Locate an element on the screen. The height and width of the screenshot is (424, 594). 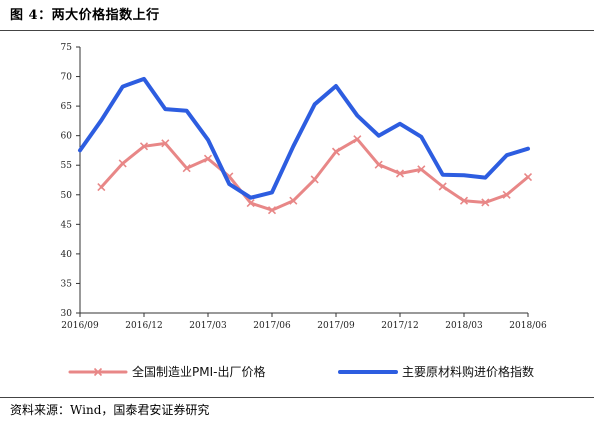
x-tick-label: 2016/09 is located at coordinates (80, 326).